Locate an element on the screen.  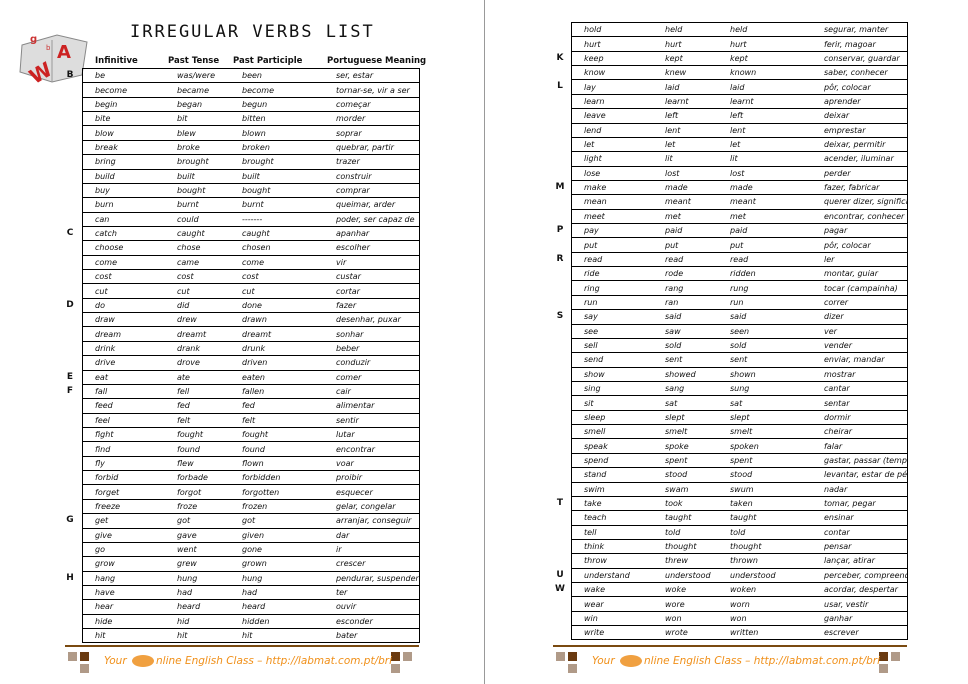
infinitive-cell: find is located at coordinates (123, 449).